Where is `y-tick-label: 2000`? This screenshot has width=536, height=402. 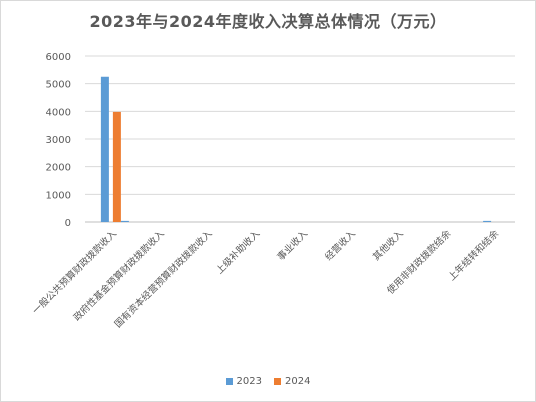 y-tick-label: 2000 is located at coordinates (58, 168).